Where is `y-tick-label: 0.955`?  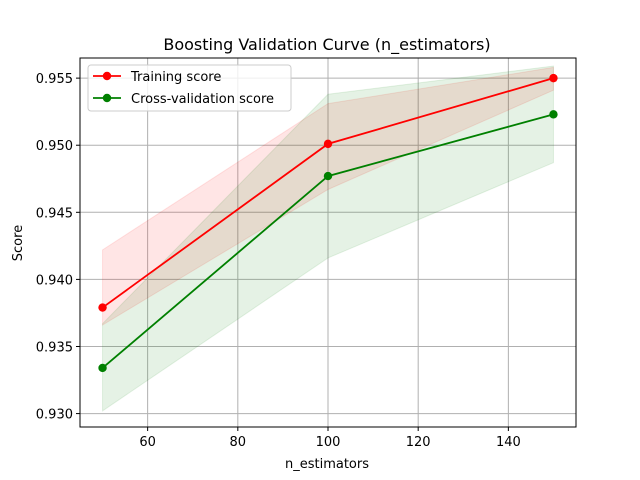
y-tick-label: 0.955 is located at coordinates (54, 79).